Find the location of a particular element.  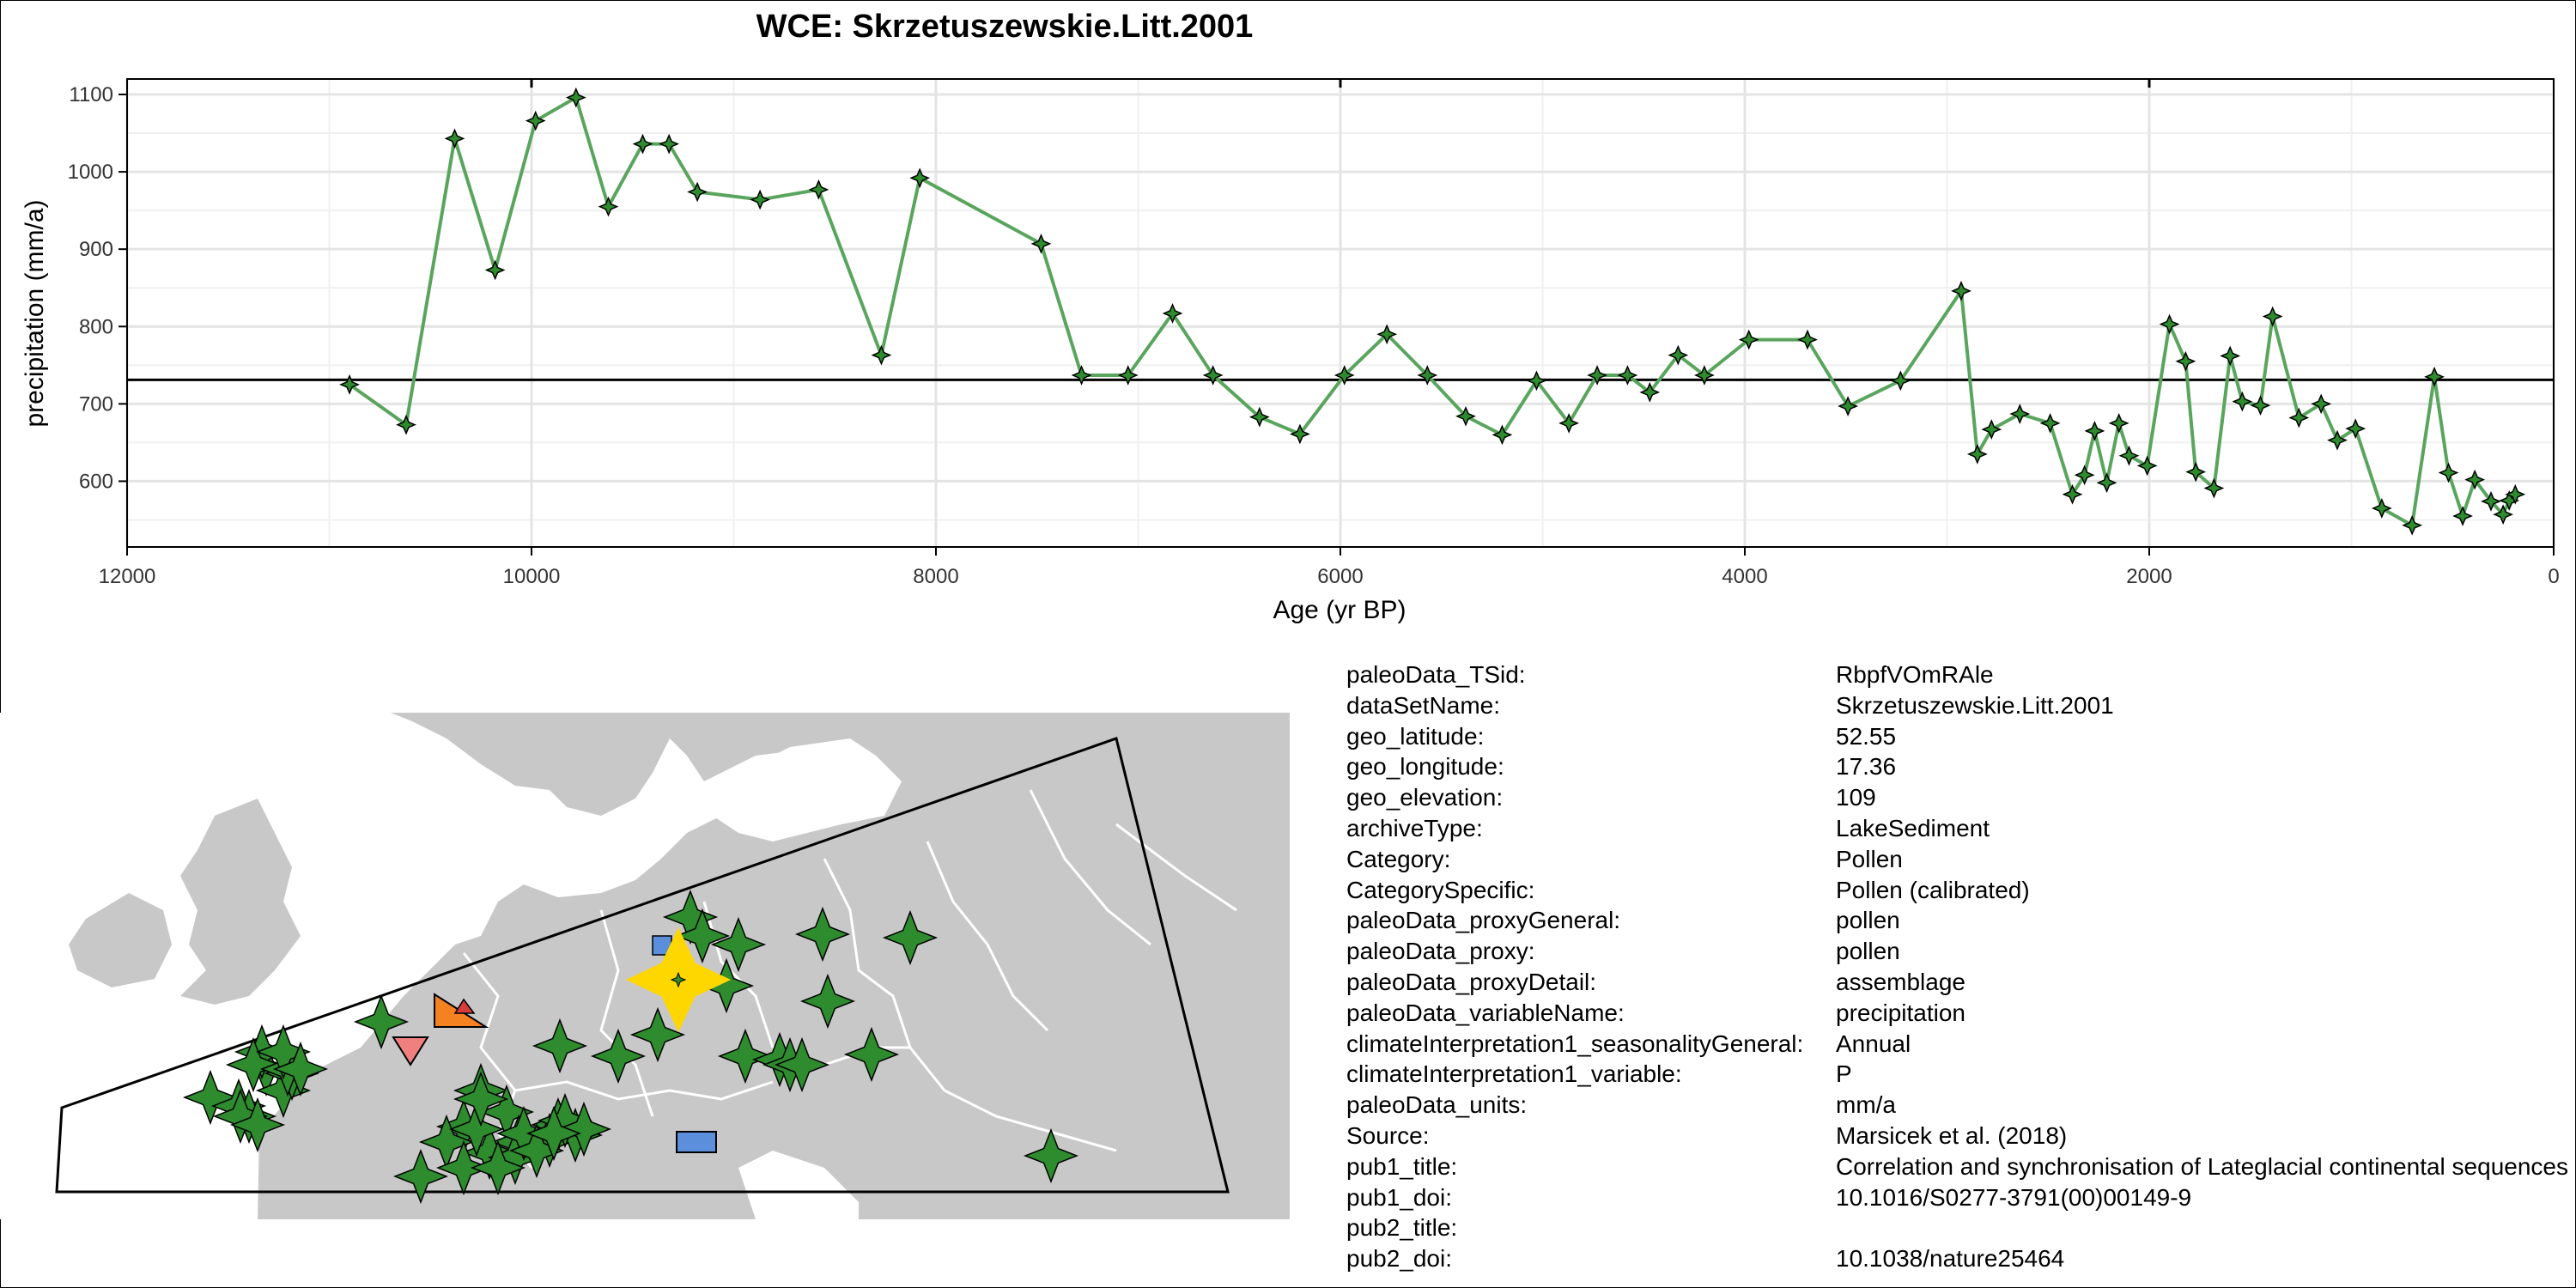

metadata-value: RbpfVOmRAle is located at coordinates (1915, 674).